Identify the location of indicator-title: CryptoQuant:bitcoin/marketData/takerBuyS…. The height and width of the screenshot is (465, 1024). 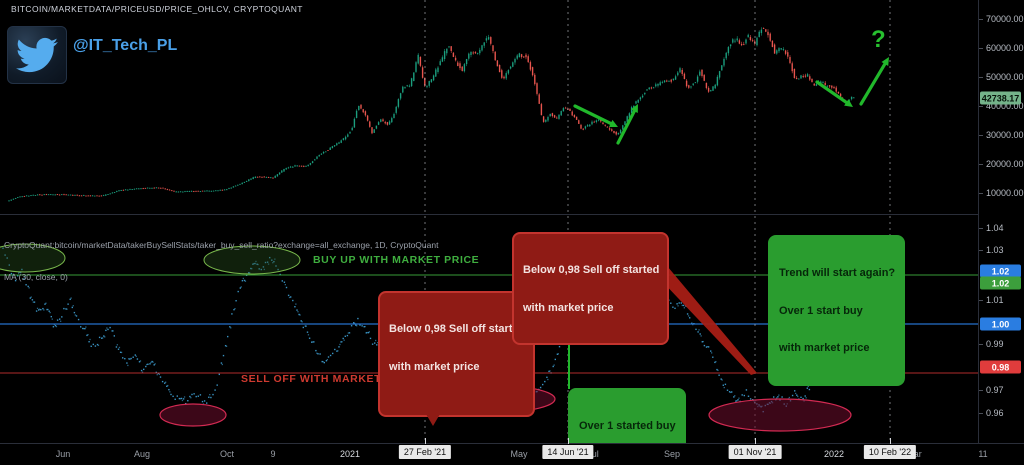
(221, 261).